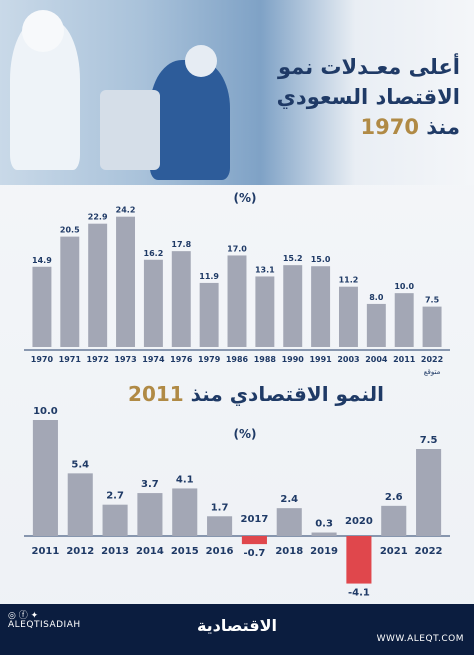 The height and width of the screenshot is (655, 474). I want to click on section-title-text: النمو الاقتصادي منذ, so click(283, 394).